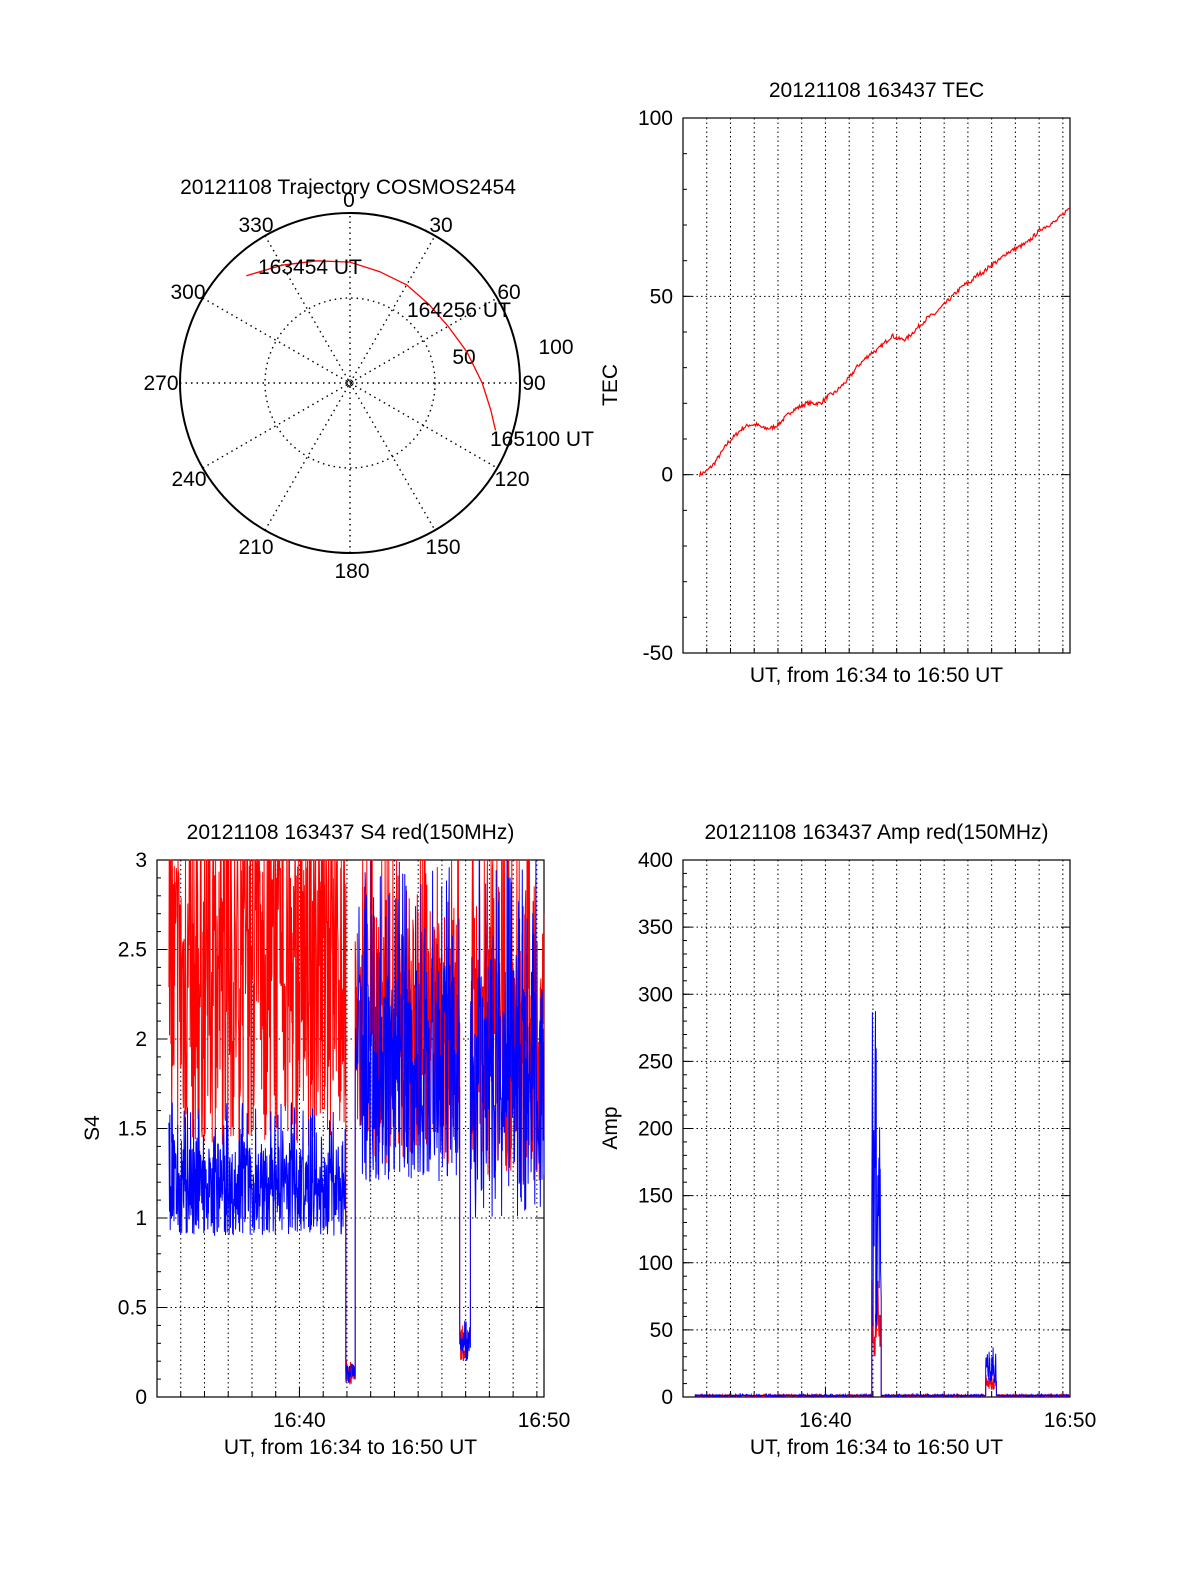 The height and width of the screenshot is (1575, 1200). I want to click on radial-label-100: 100, so click(555, 347).